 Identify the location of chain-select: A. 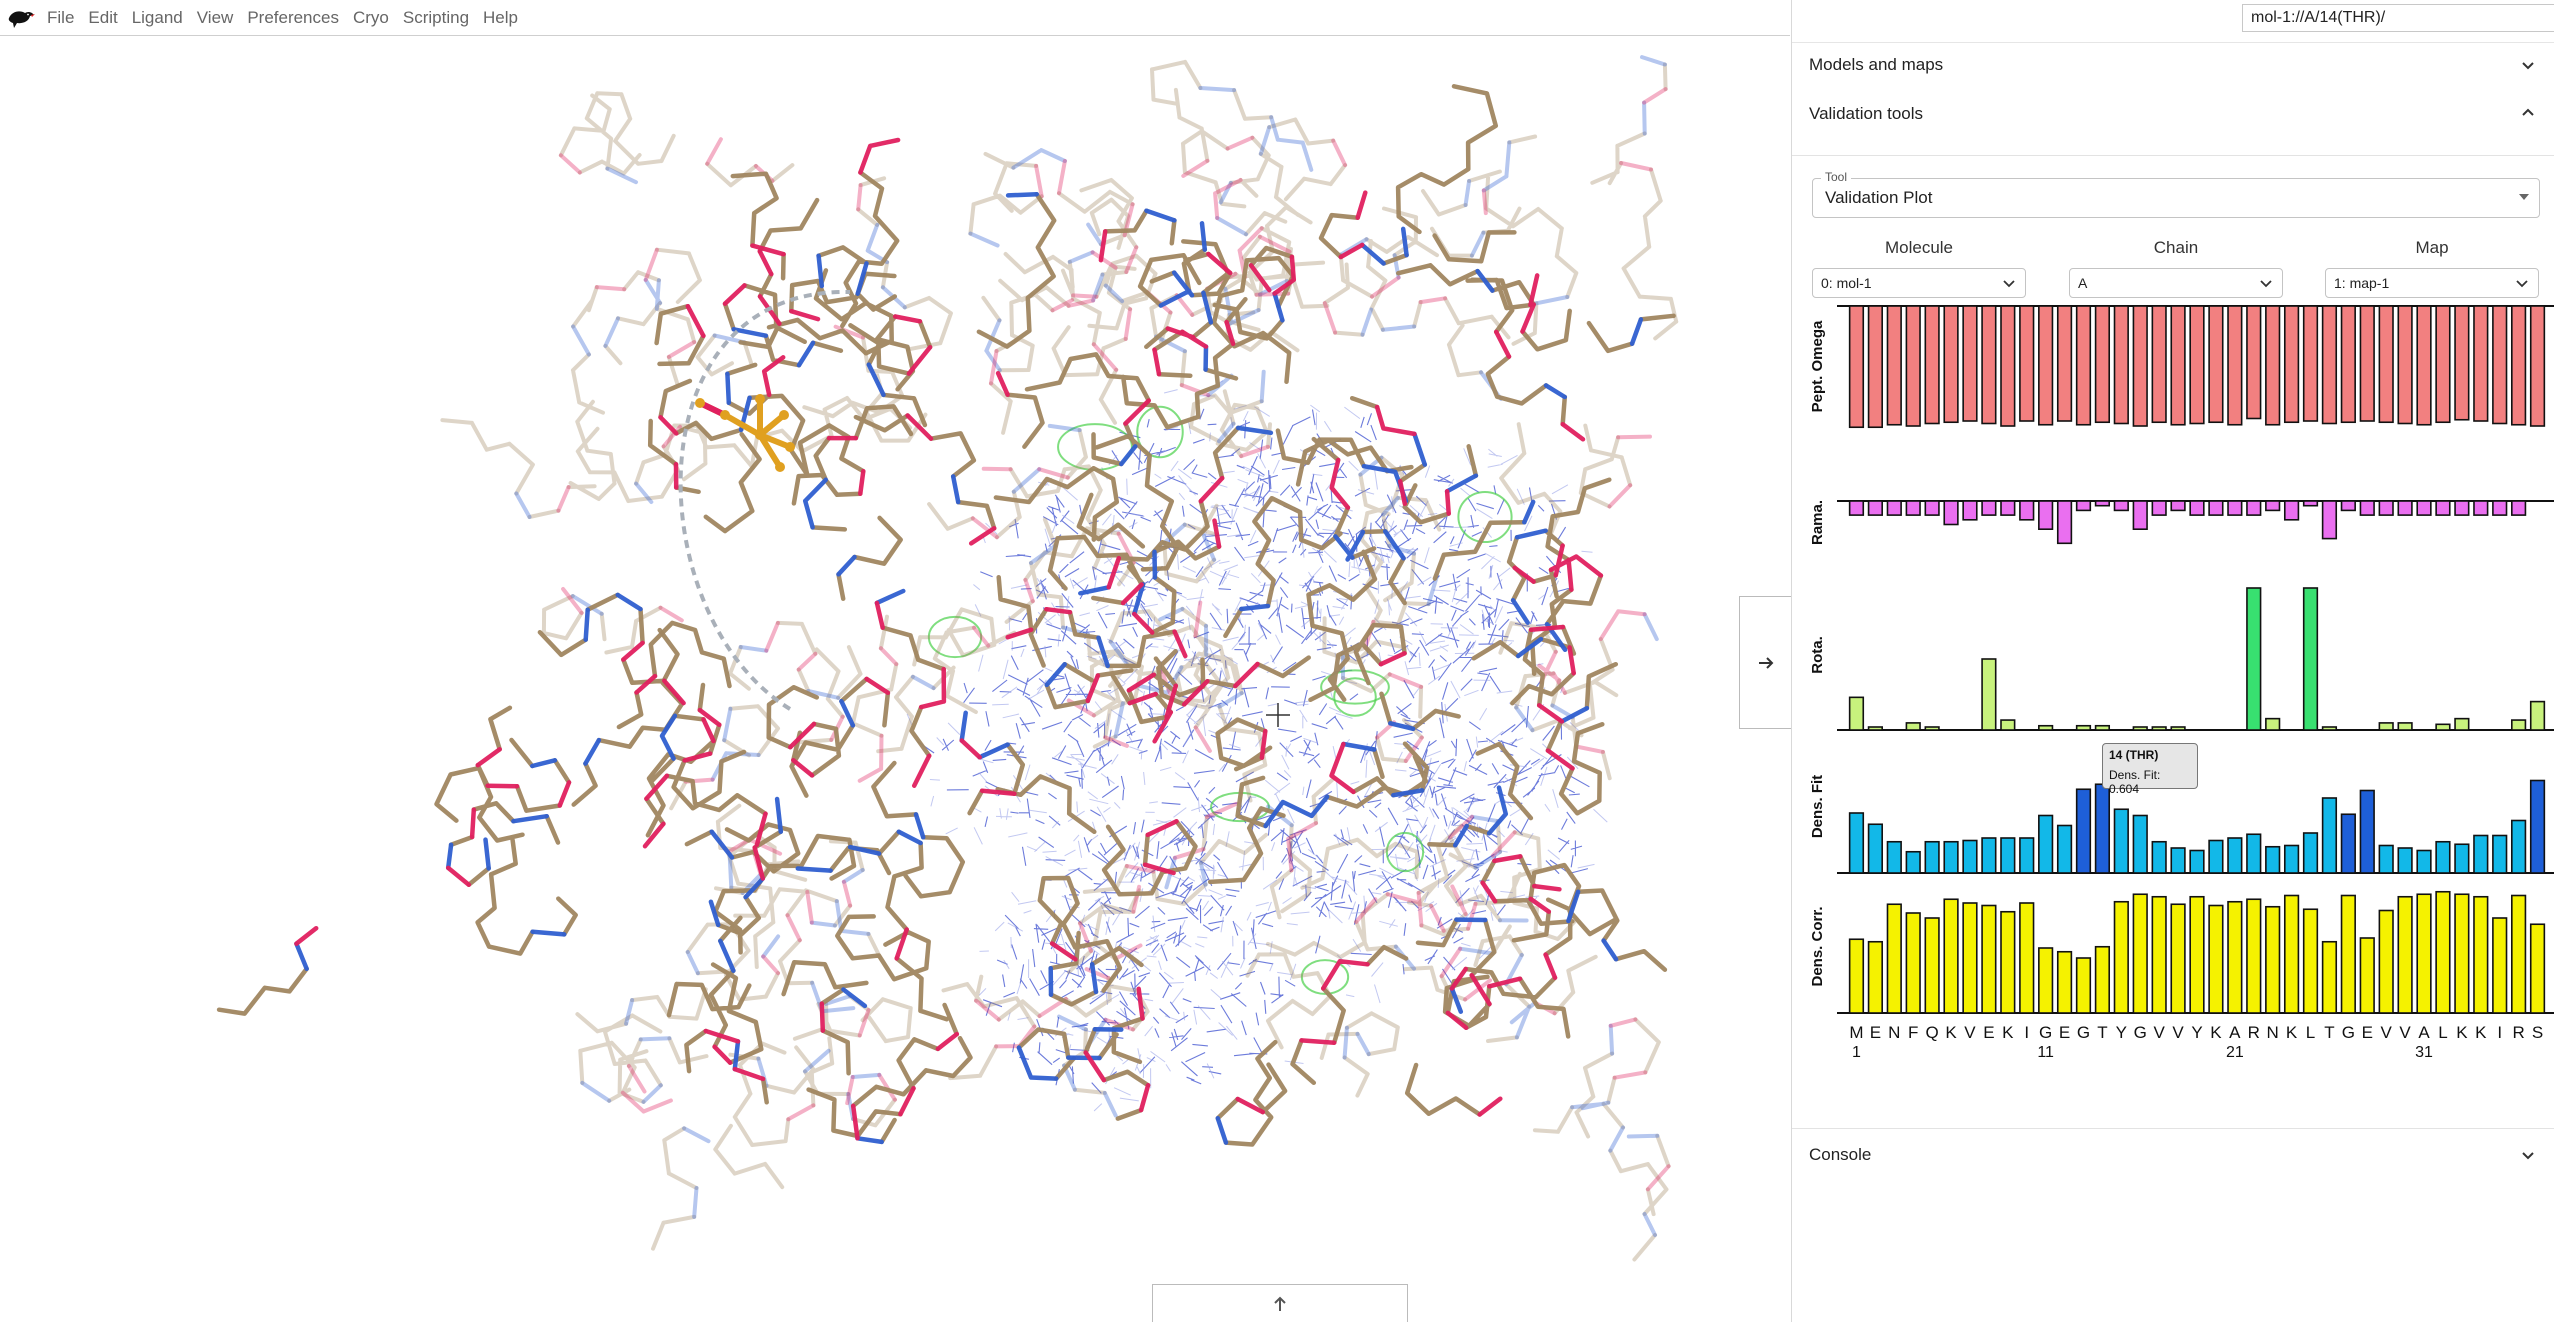
(2176, 283).